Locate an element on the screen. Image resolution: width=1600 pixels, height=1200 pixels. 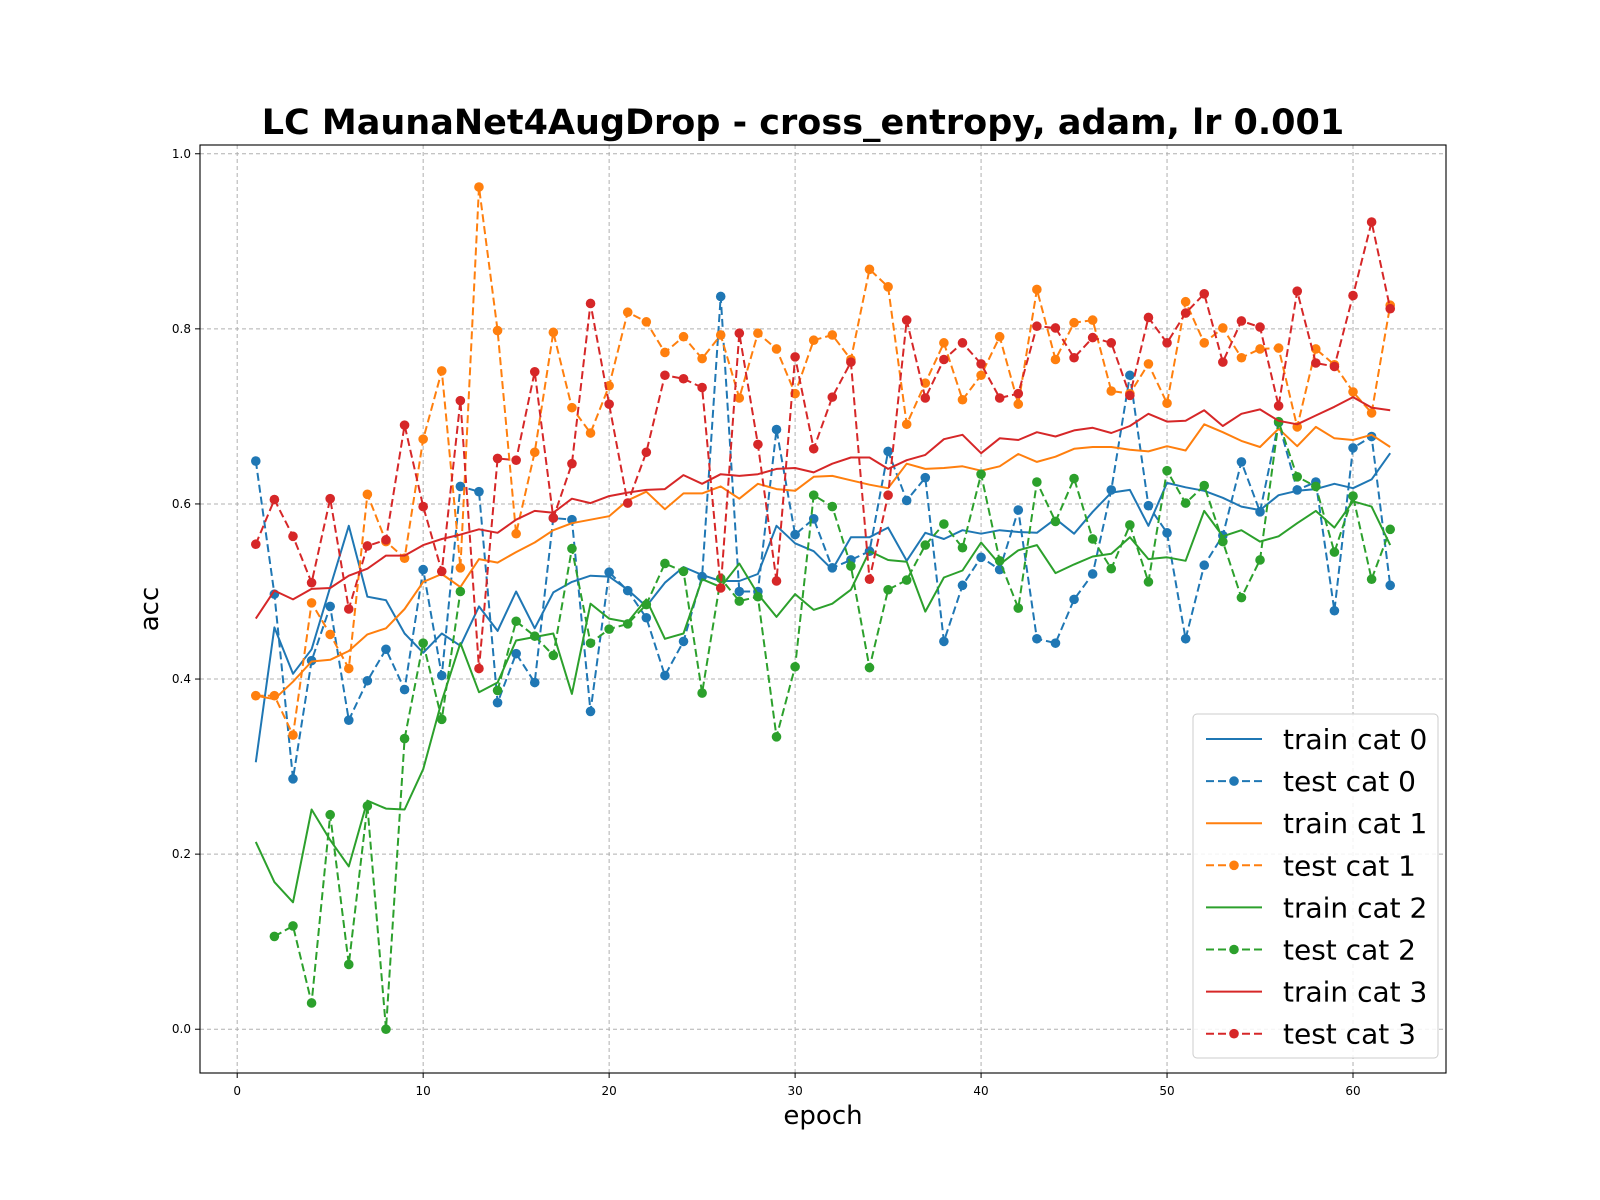
x-tick-label: 50 is located at coordinates (1166, 1091).